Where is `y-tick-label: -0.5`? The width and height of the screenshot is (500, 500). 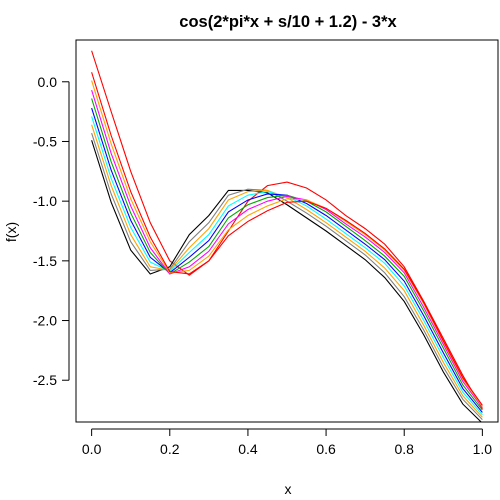 y-tick-label: -0.5 is located at coordinates (45, 141).